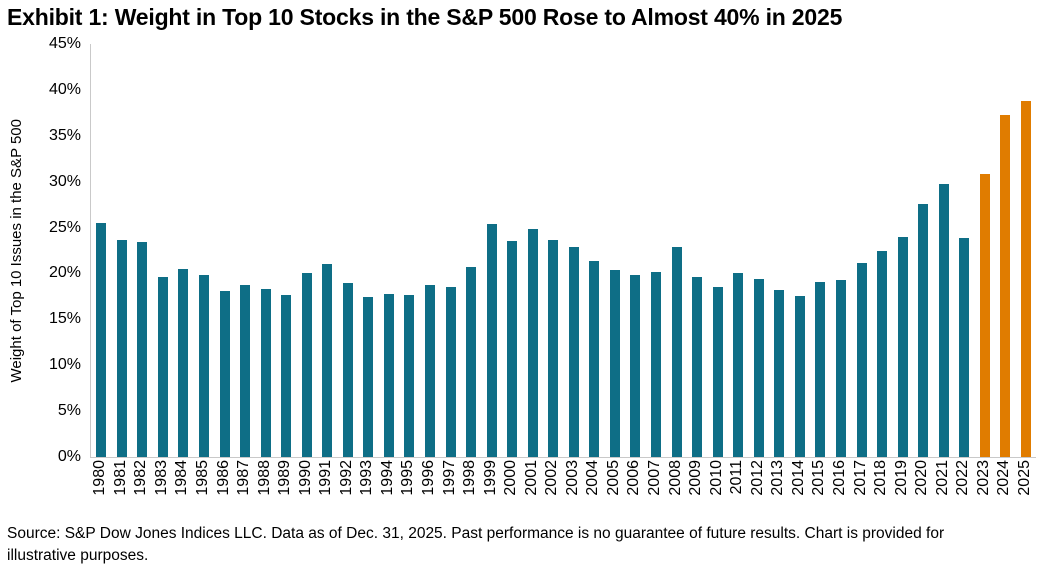 The width and height of the screenshot is (1042, 571). I want to click on x-tick-label: 1992, so click(346, 478).